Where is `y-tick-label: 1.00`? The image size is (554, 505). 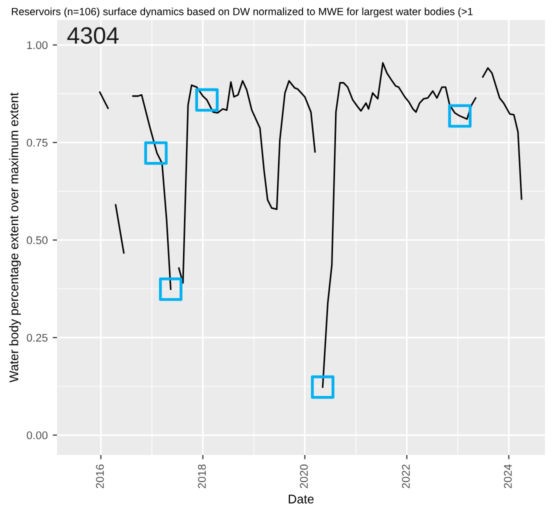 y-tick-label: 1.00 is located at coordinates (37, 45).